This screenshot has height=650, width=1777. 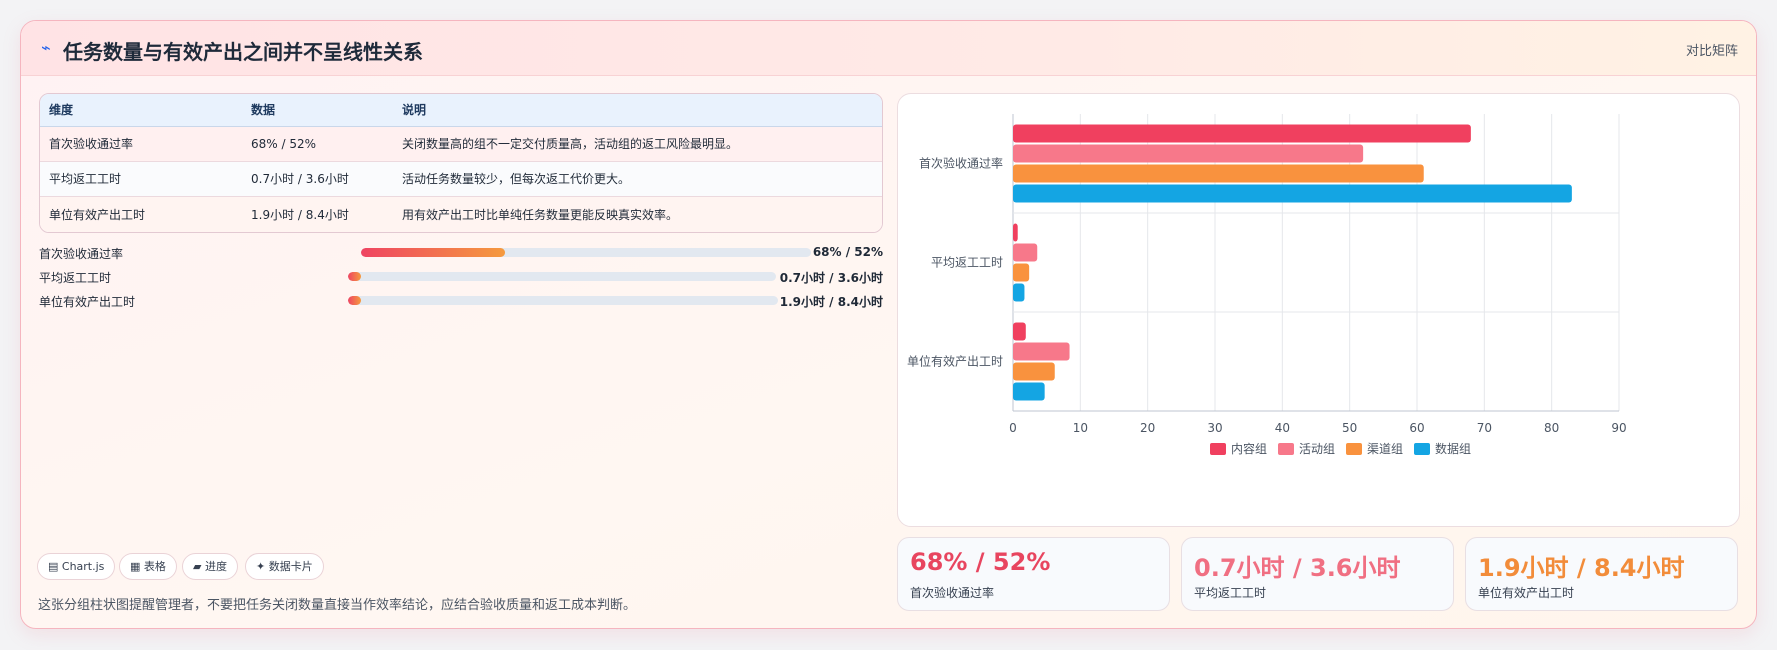 I want to click on stat-card: 0.7小时 / 3.6小时 平均返工工时, so click(x=1317, y=574).